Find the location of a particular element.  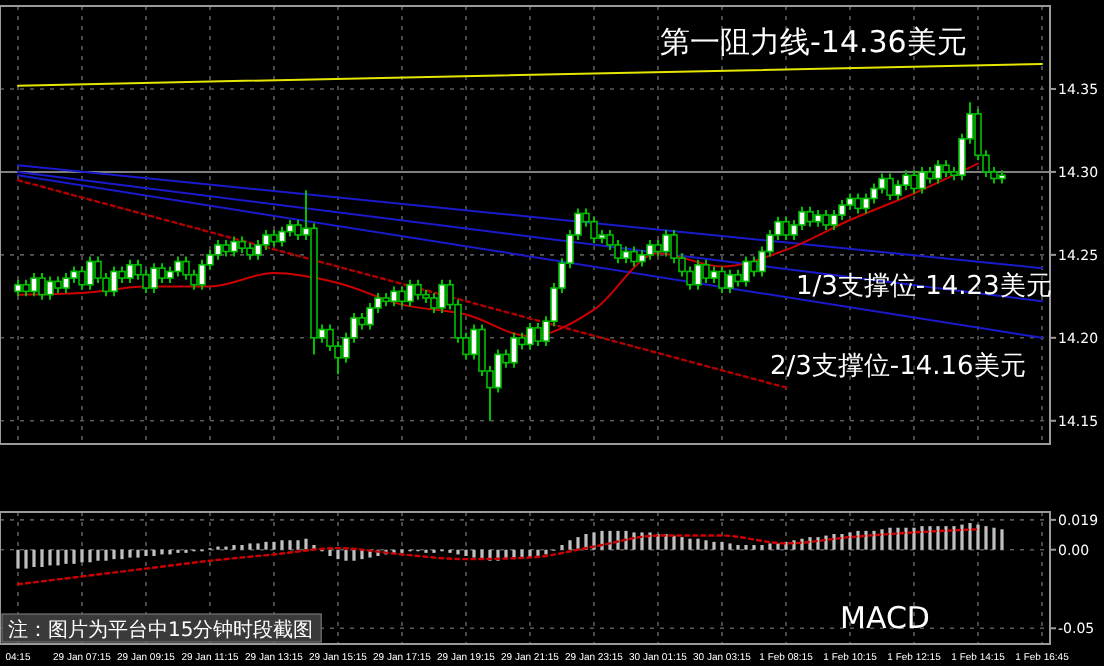

annotation: MACD is located at coordinates (885, 618).